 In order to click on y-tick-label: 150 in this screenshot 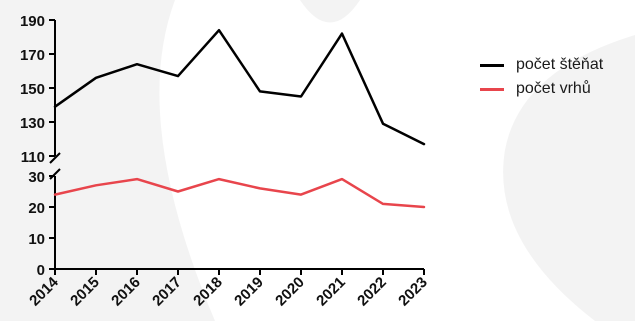, I will do `click(32, 89)`.